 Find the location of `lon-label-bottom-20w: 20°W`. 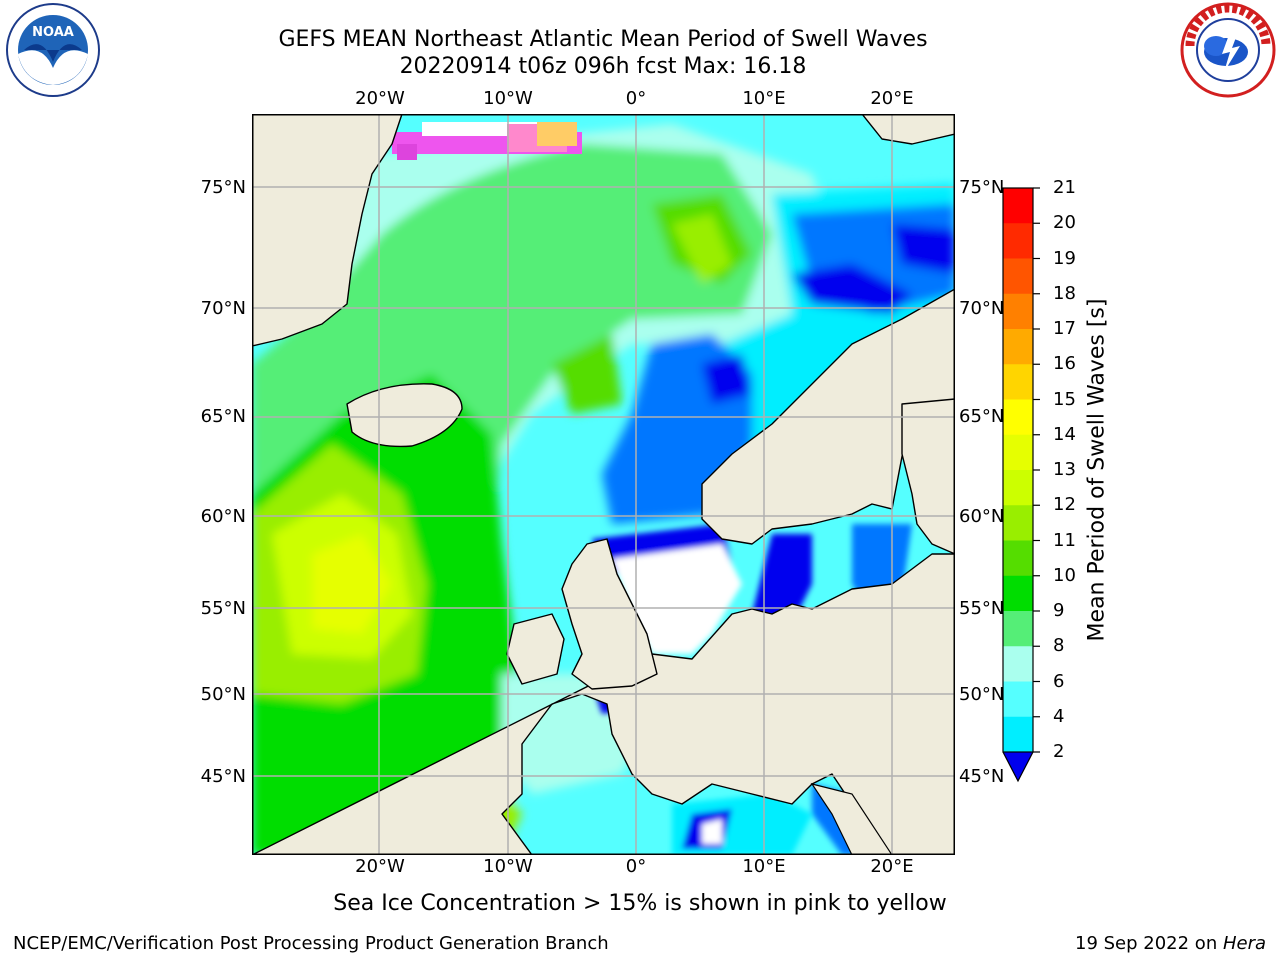

lon-label-bottom-20w: 20°W is located at coordinates (380, 866).